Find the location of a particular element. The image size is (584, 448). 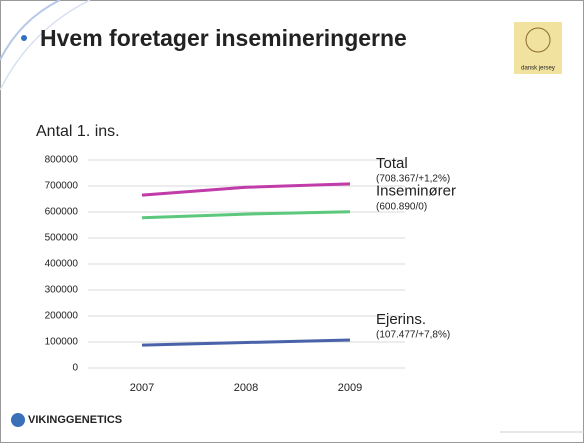

bullet is located at coordinates (24, 38).